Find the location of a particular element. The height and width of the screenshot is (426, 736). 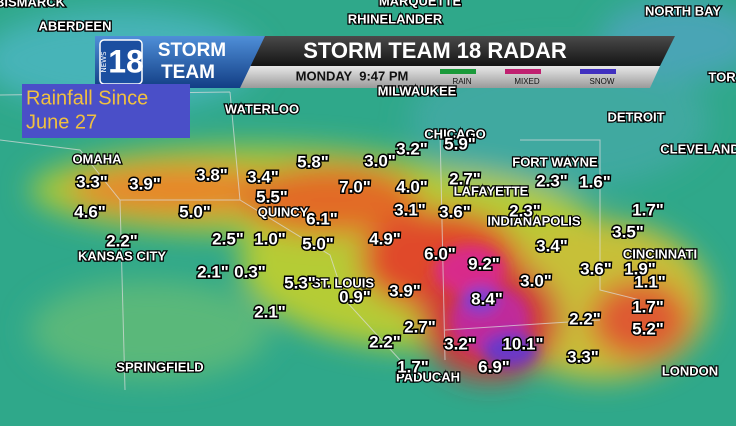

city-label: INDIANAPOLIS is located at coordinates (534, 220).